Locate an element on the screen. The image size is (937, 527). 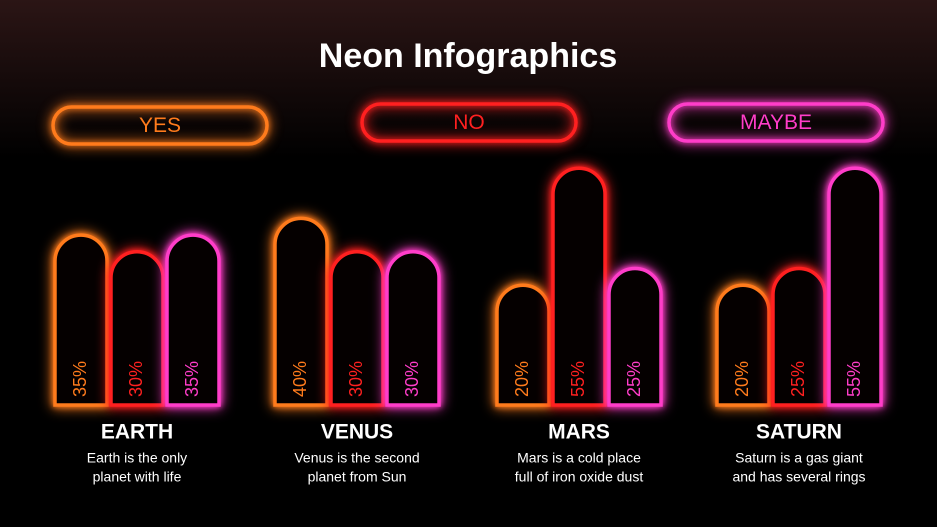
category-description: Saturn is a gas giant is located at coordinates (799, 458).